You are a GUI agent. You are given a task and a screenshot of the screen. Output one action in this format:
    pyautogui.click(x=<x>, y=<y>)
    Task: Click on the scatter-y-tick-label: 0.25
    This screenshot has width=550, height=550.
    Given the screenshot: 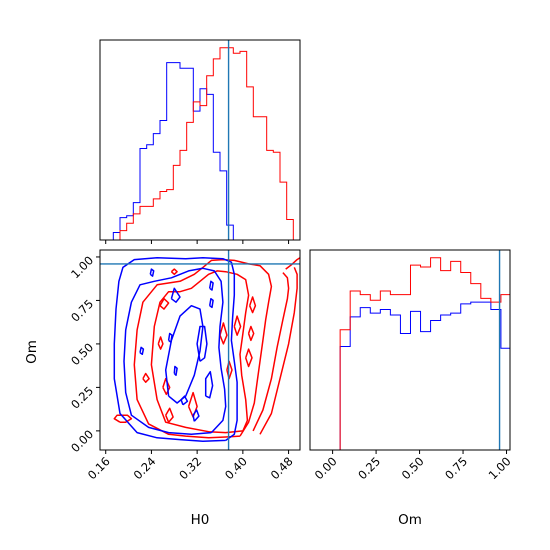 What is the action you would take?
    pyautogui.click(x=82, y=398)
    